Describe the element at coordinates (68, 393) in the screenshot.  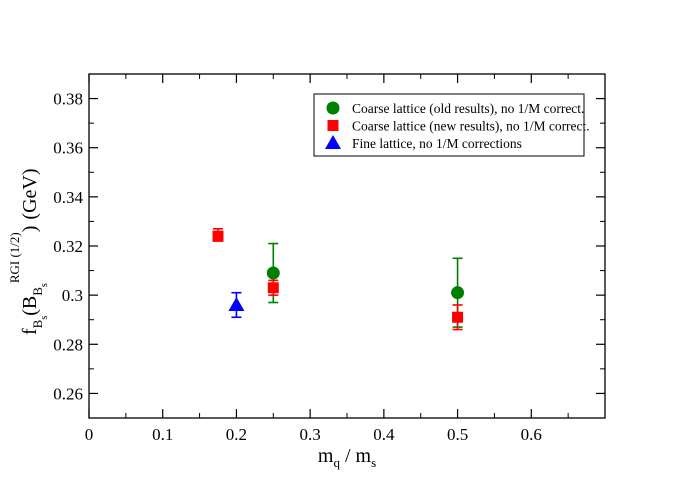
I see `y-tick-label: 0.26` at that location.